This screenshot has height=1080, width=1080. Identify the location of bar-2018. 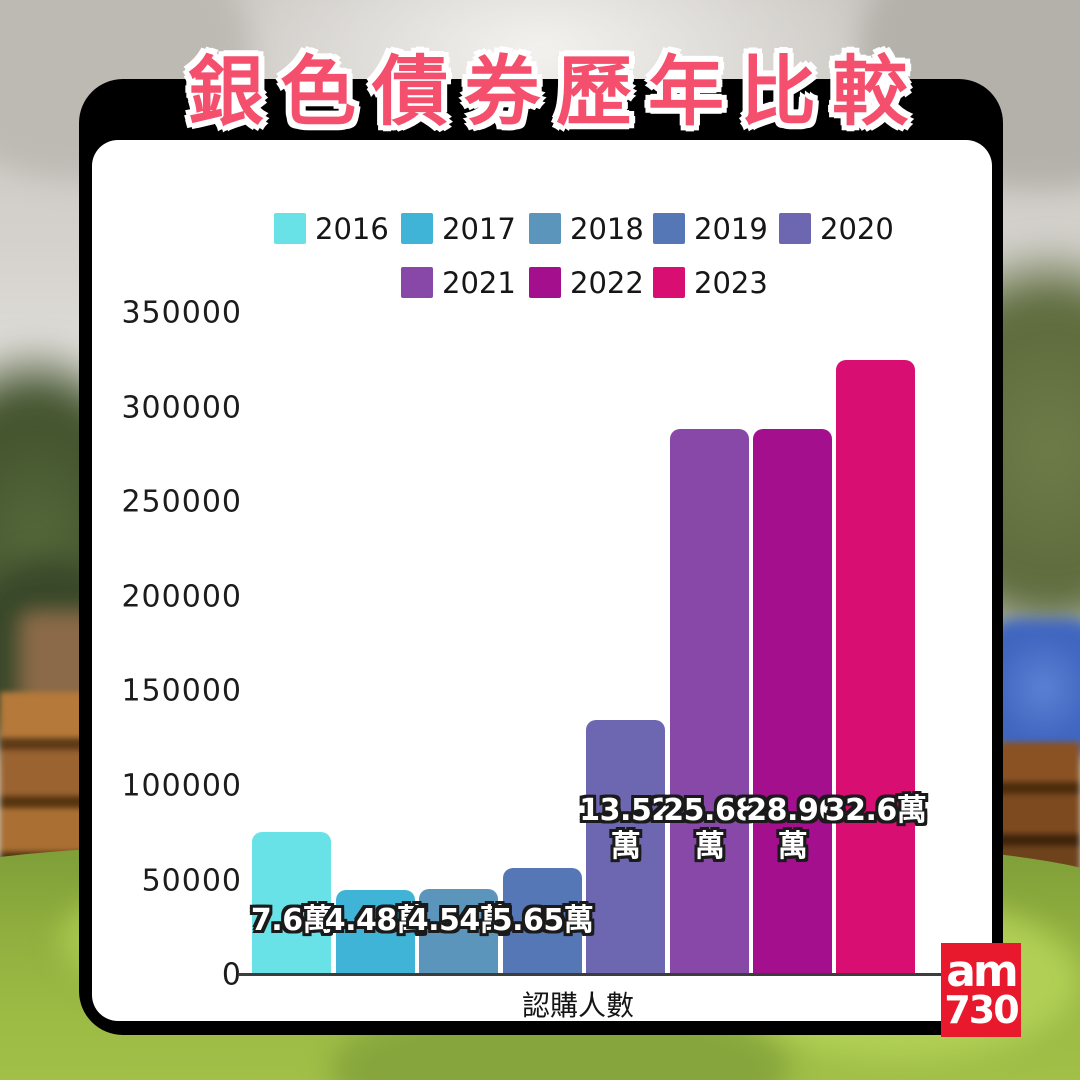
(458, 932).